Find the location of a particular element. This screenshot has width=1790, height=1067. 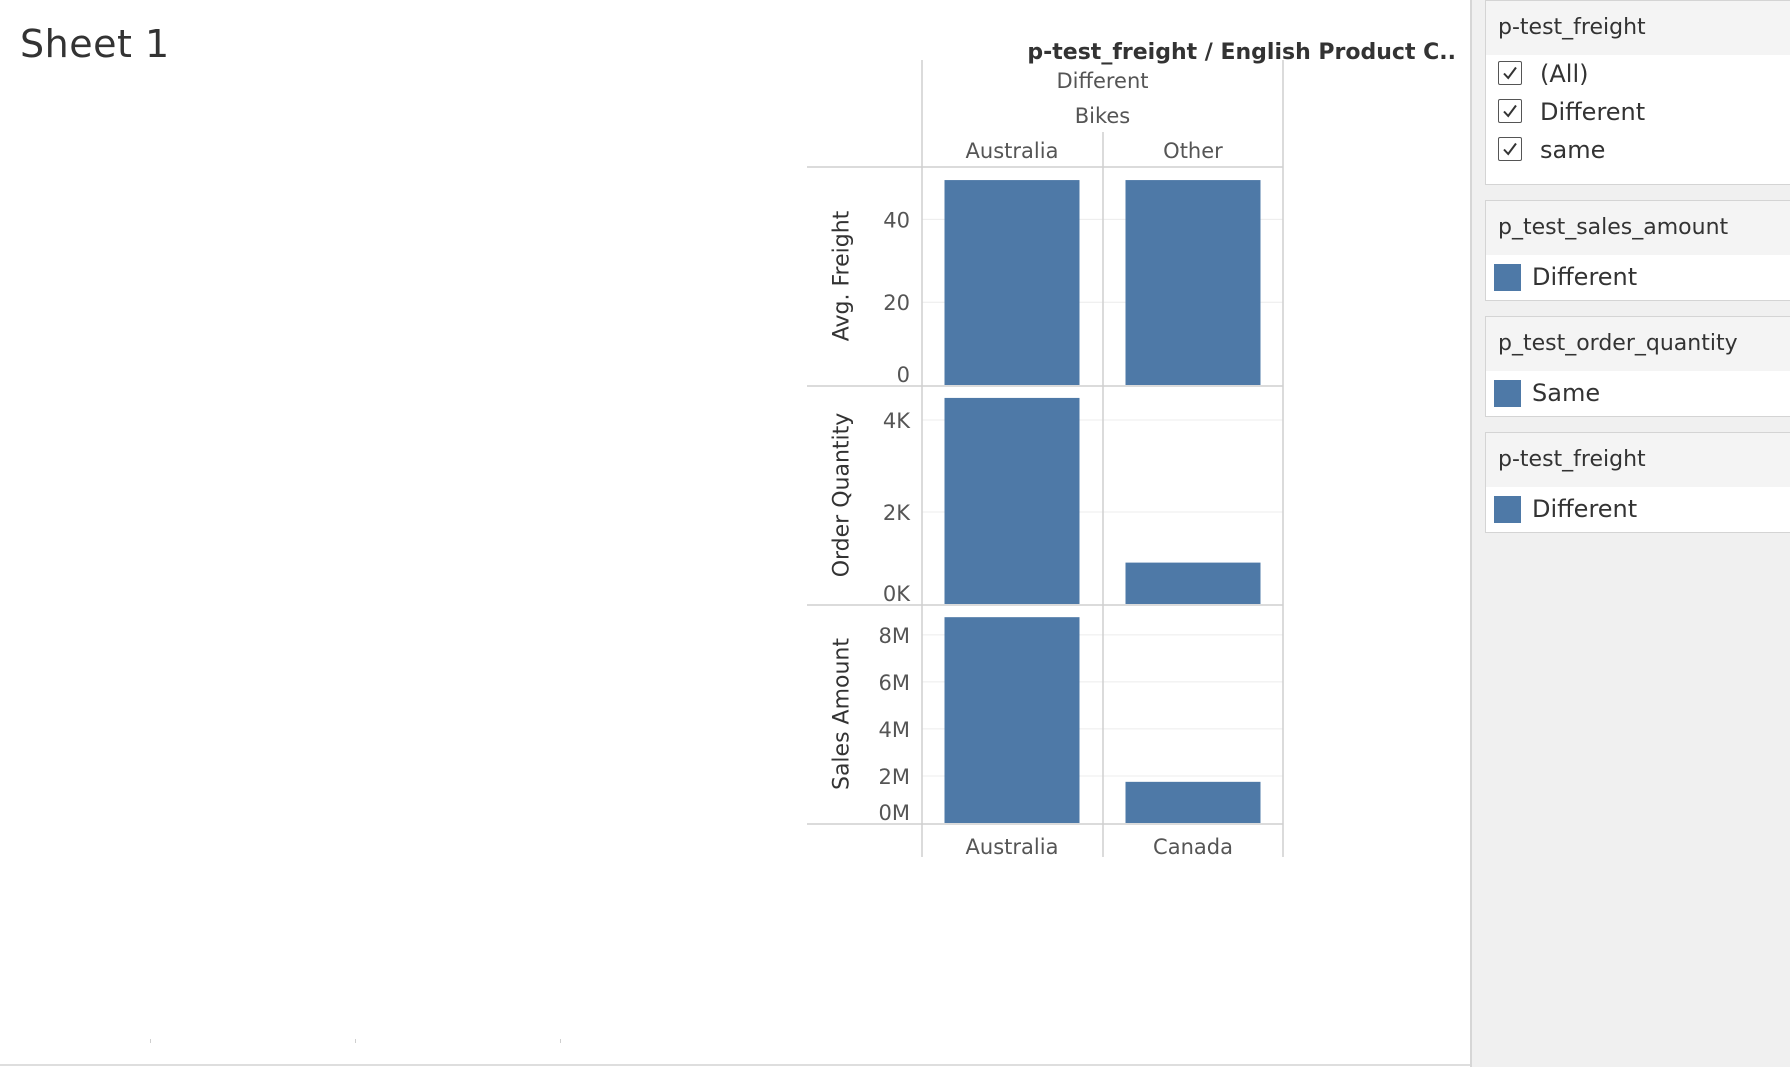

filter-item-all: (All) is located at coordinates (1638, 74).